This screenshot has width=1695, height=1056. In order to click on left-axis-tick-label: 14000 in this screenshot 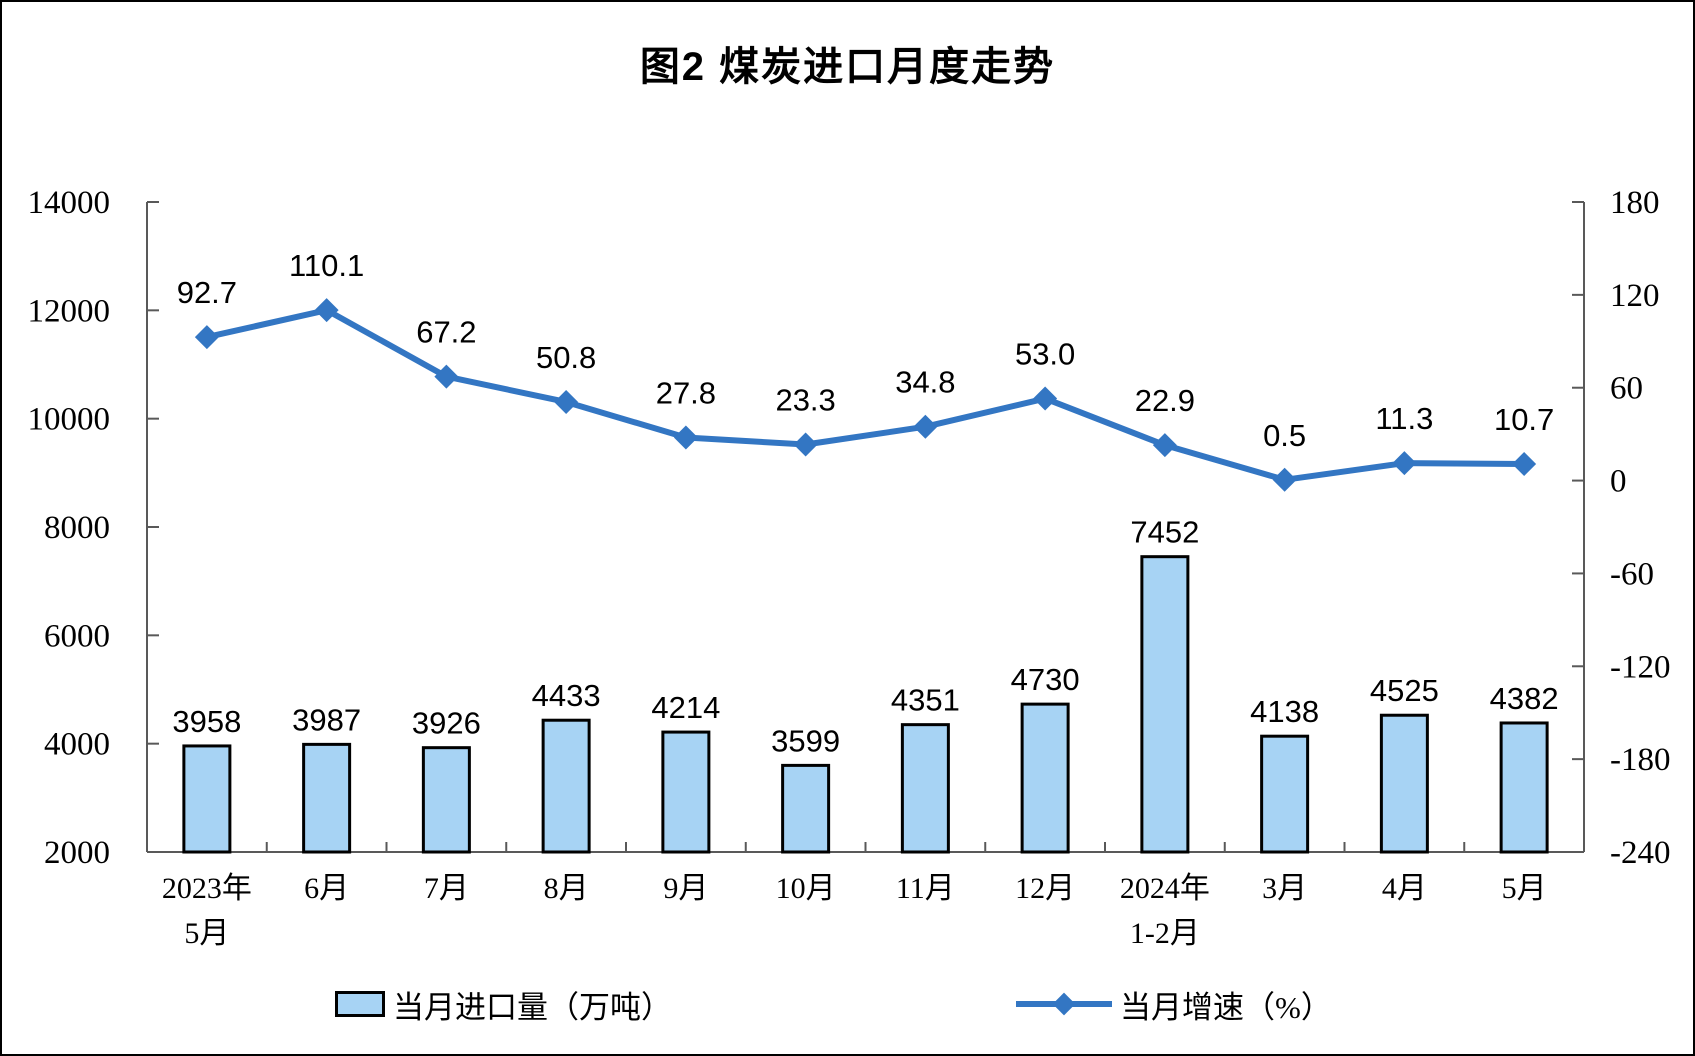, I will do `click(69, 203)`.